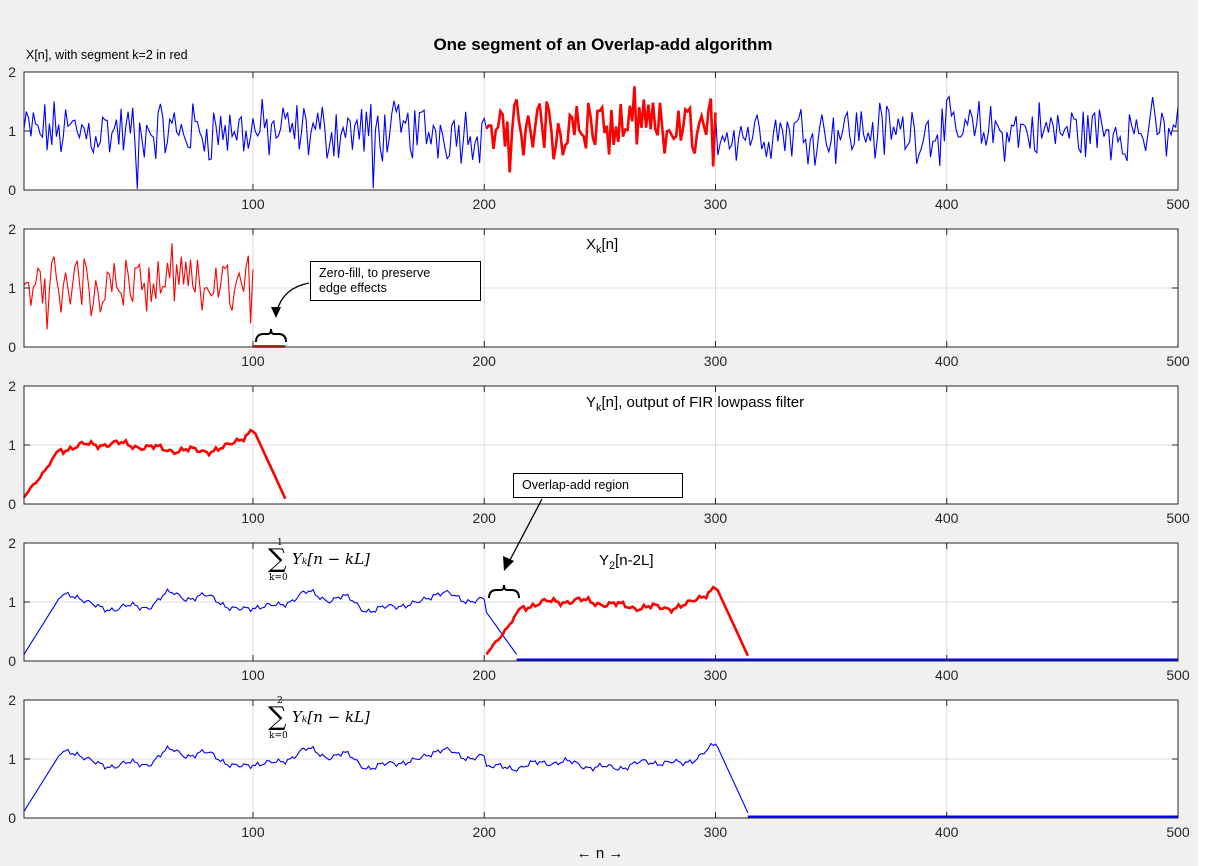  I want to click on y2-label: Y2[n-2L], so click(626, 562).